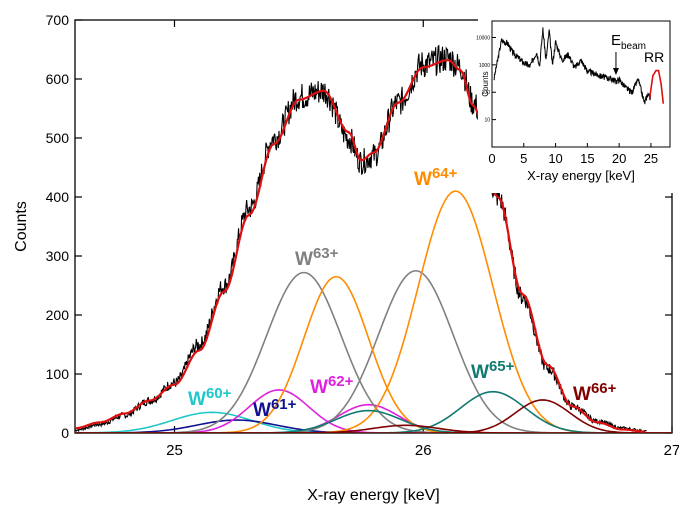 This screenshot has width=679, height=506. I want to click on x-axis-label: X-ray energy [keV], so click(373, 495).